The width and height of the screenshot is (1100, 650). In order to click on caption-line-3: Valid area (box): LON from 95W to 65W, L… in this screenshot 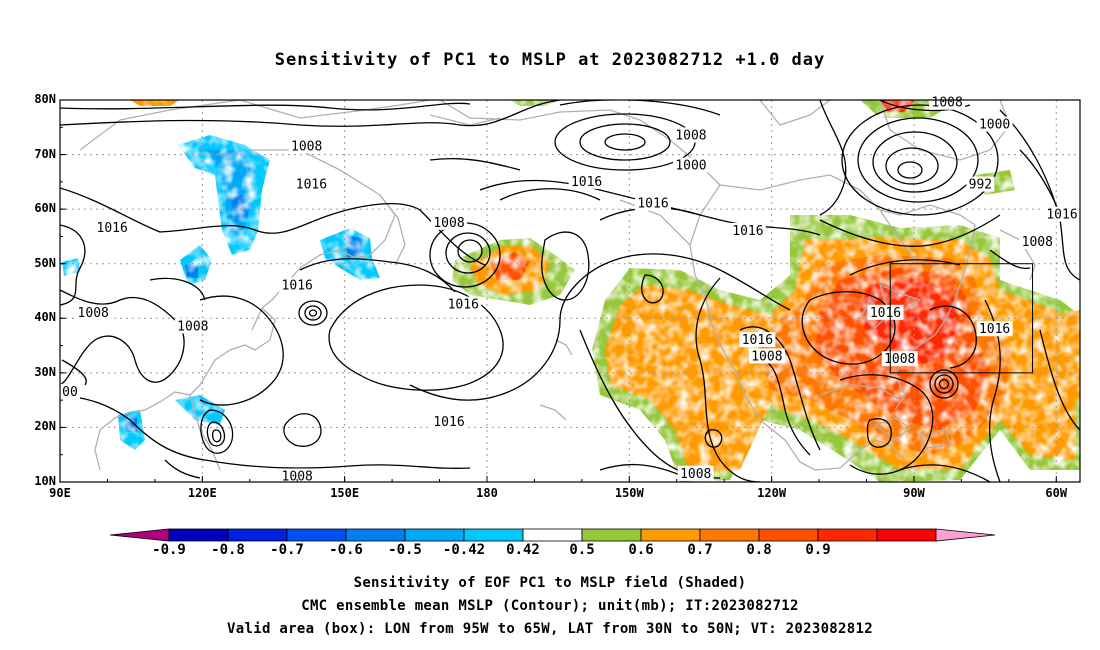, I will do `click(550, 629)`.